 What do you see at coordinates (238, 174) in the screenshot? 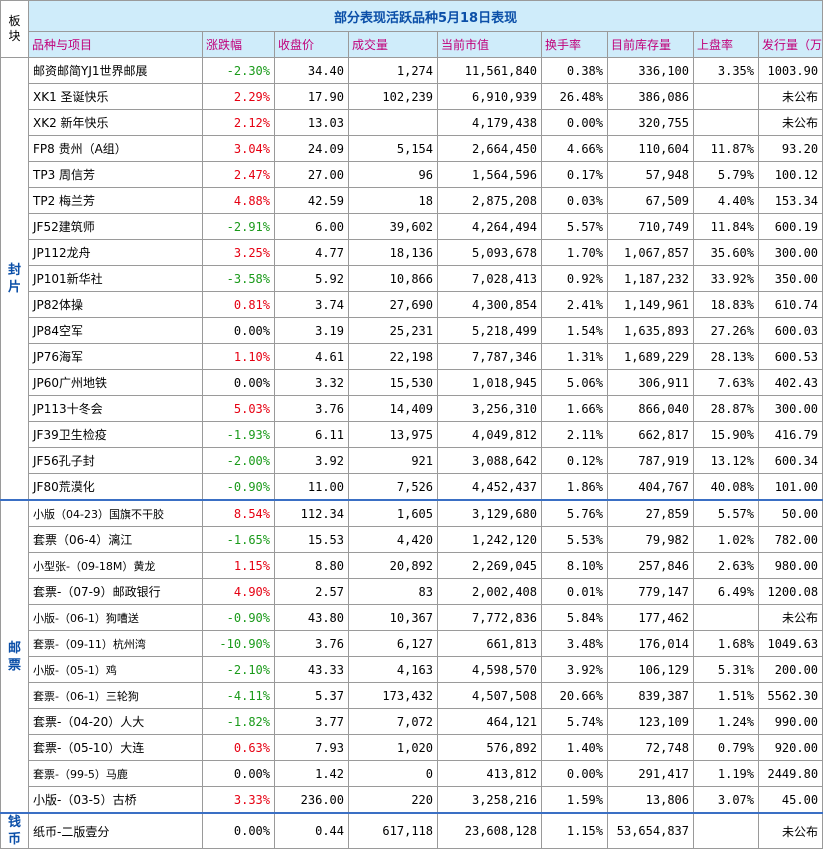
I see `change-cell: 2.47%` at bounding box center [238, 174].